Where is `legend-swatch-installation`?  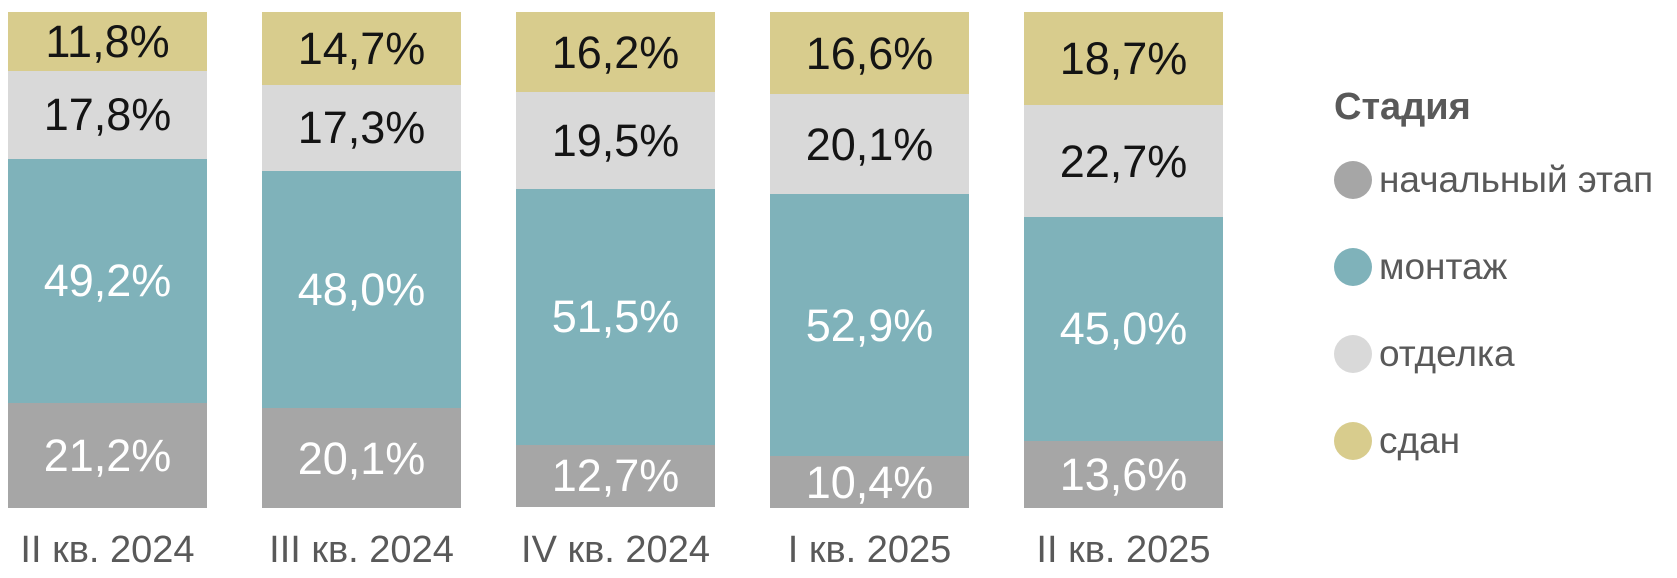 legend-swatch-installation is located at coordinates (1353, 267).